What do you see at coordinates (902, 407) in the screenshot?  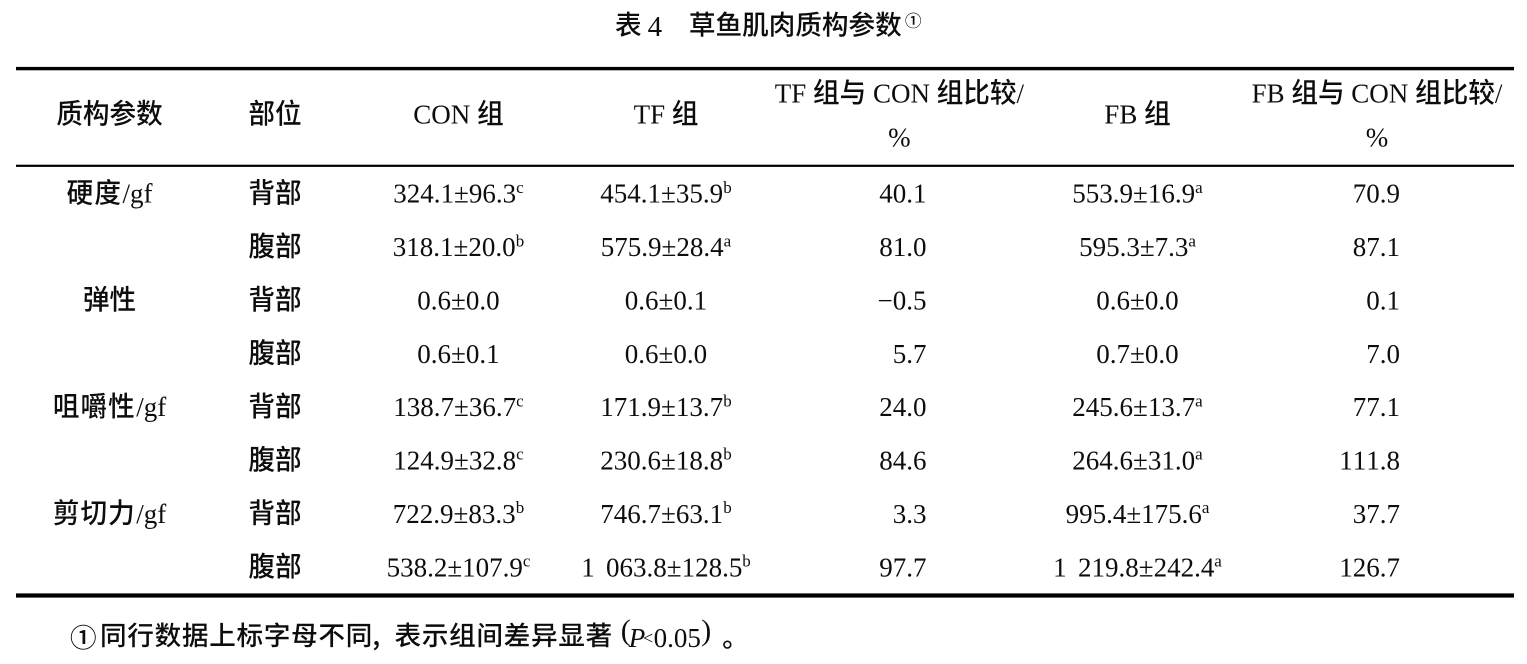 I see `svg-text: 24.0` at bounding box center [902, 407].